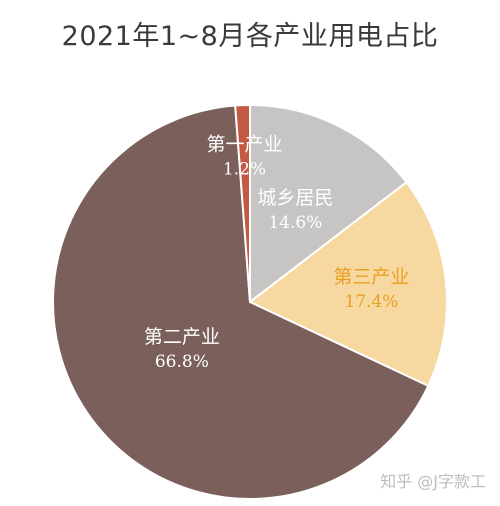  I want to click on slice-value-label-3: 1.2%, so click(244, 169).